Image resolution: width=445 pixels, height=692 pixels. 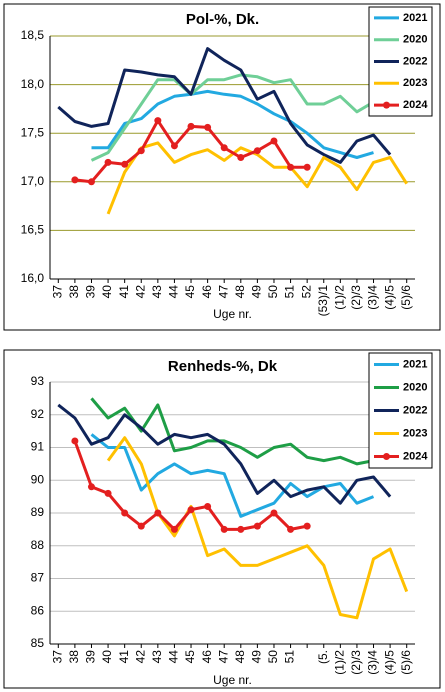 I want to click on y-tick-label: 16,5, so click(x=33, y=230).